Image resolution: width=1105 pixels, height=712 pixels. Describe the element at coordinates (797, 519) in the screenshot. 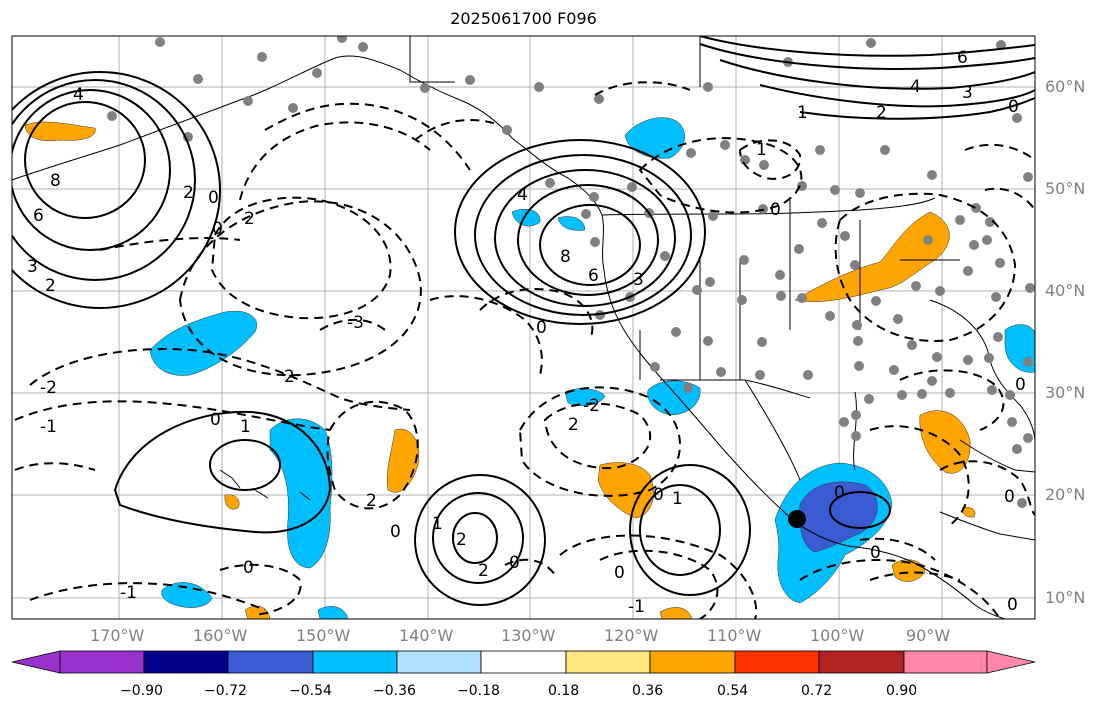

I see `location-marker` at that location.